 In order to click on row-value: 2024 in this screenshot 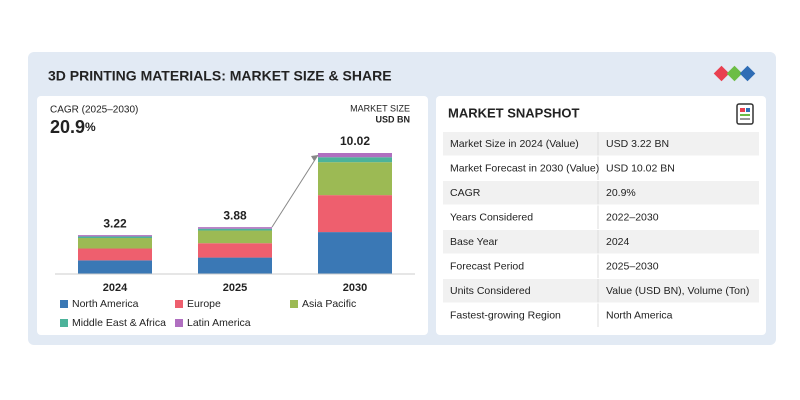, I will do `click(618, 242)`.